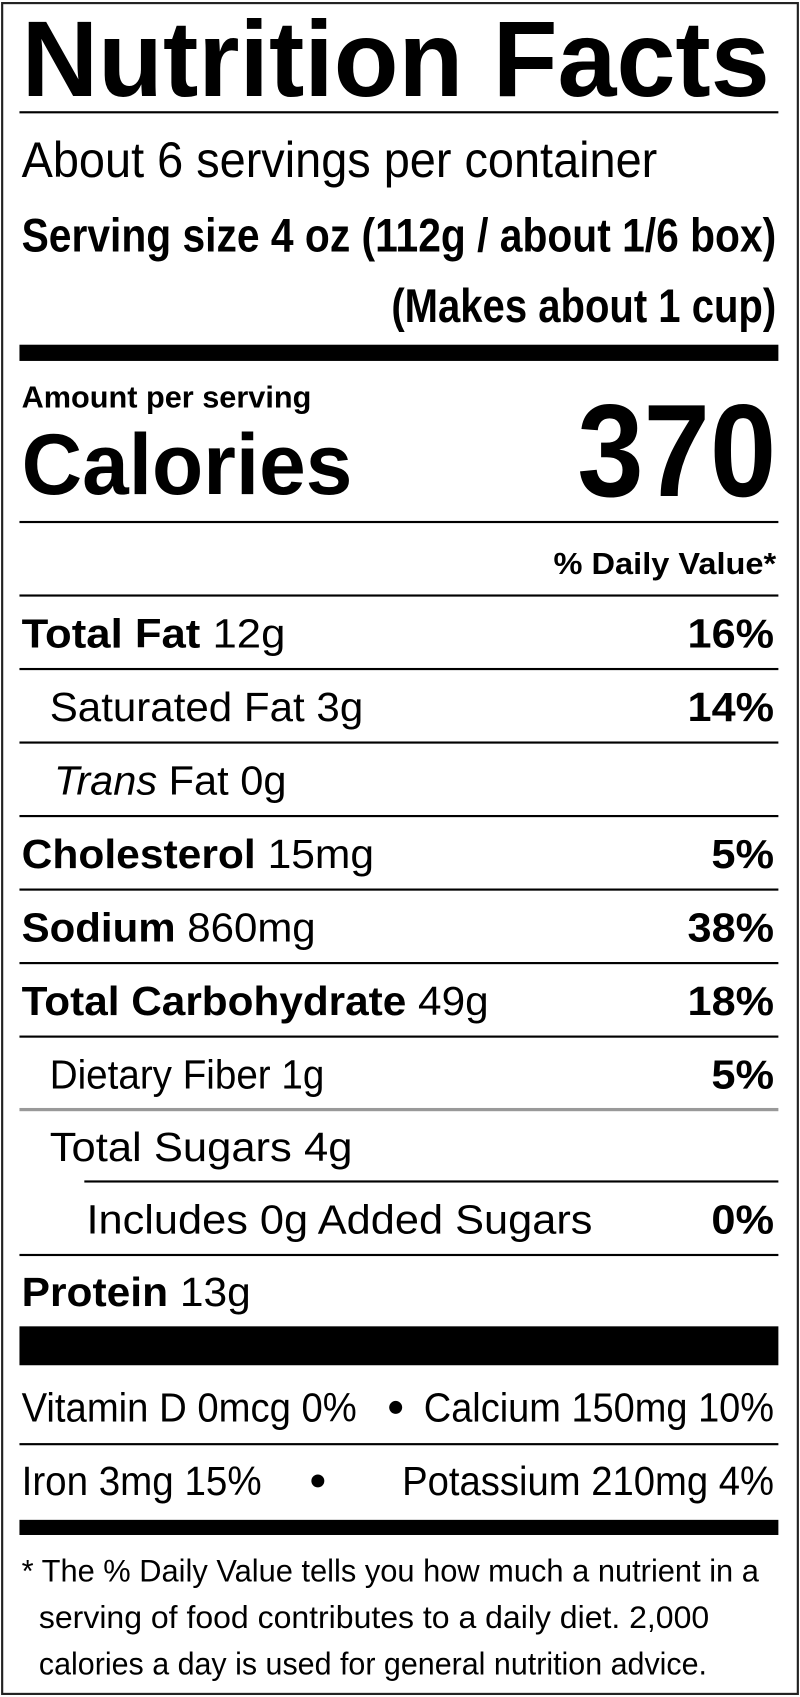 The width and height of the screenshot is (800, 1697). What do you see at coordinates (412, 707) in the screenshot?
I see `nutrient-row-saturated-fat: Saturated Fat 3g 14%` at bounding box center [412, 707].